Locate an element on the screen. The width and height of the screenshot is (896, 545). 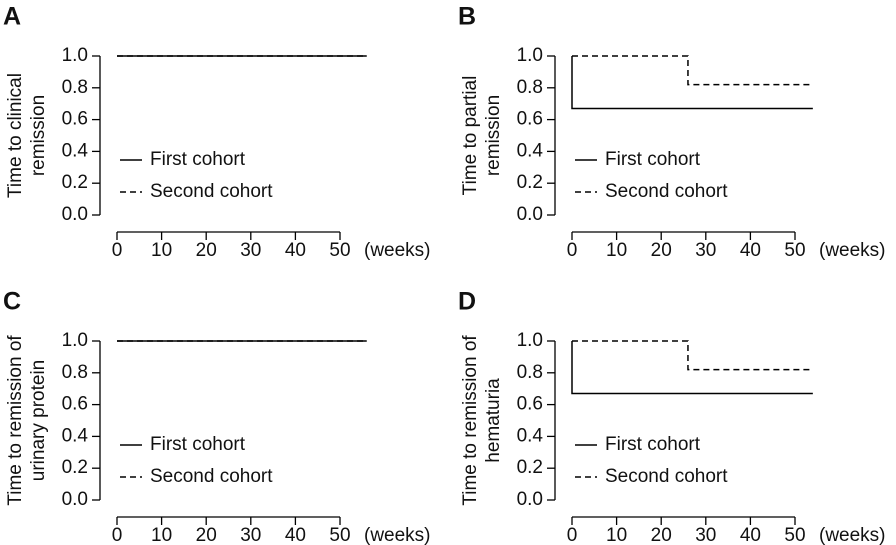
y-axis-label: Time to partial is located at coordinates (470, 136).